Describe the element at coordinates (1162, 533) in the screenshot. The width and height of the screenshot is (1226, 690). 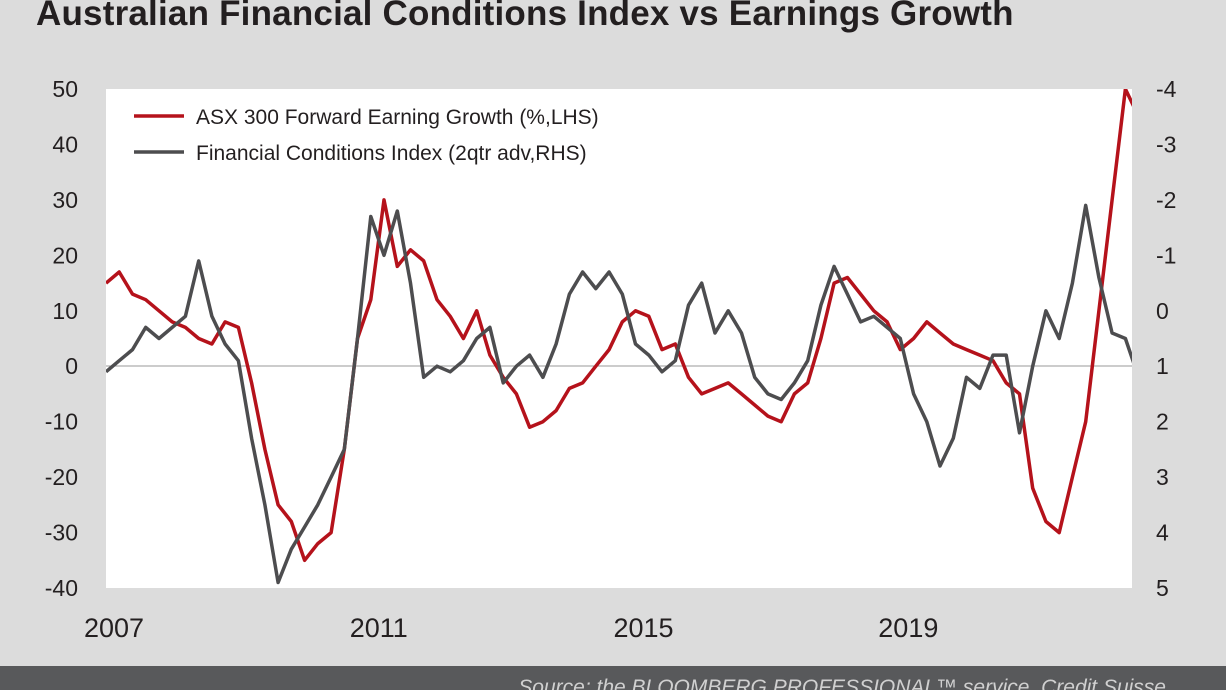
I see `right-tick-label: 4` at that location.